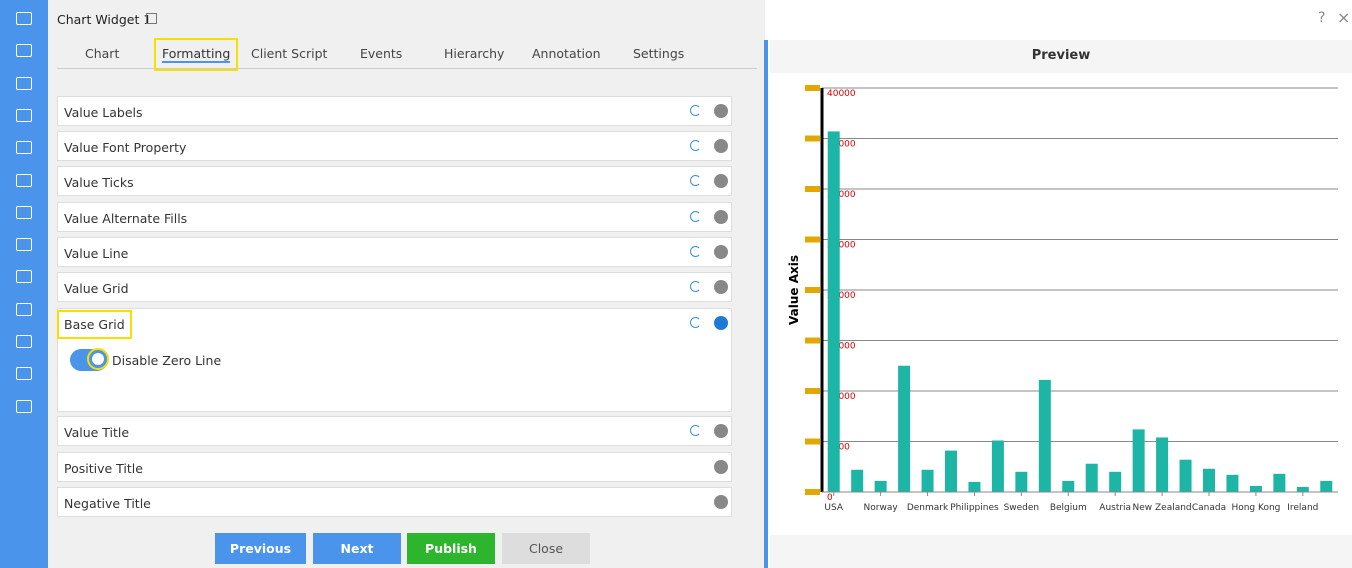  Describe the element at coordinates (1115, 508) in the screenshot. I see `x-tick-label: Austria` at that location.